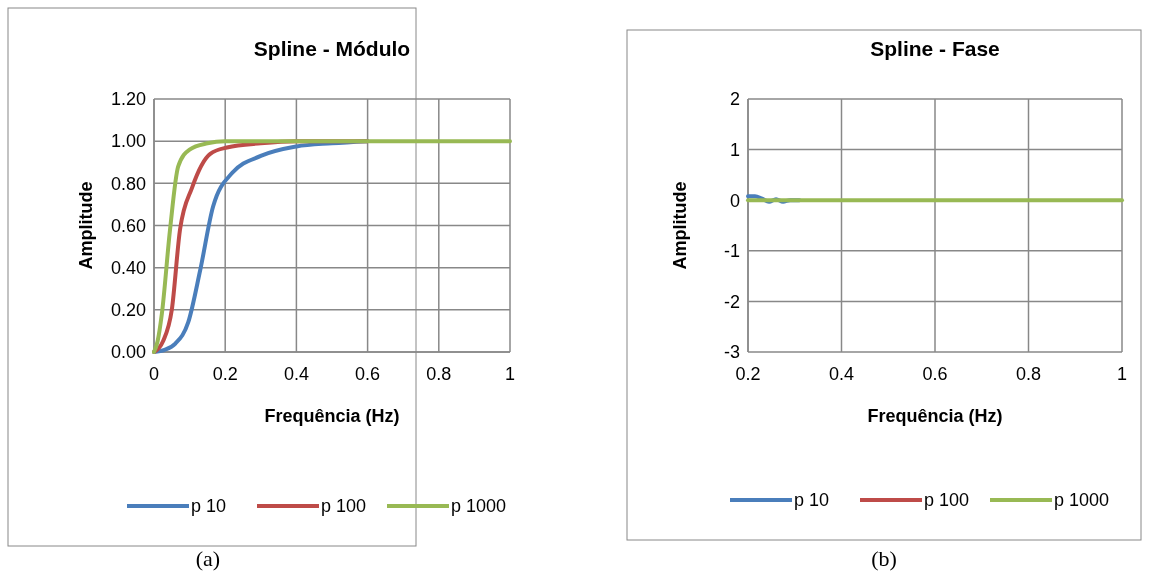 This screenshot has width=1150, height=581. Describe the element at coordinates (332, 48) in the screenshot. I see `chart-title: Spline - Módulo` at that location.